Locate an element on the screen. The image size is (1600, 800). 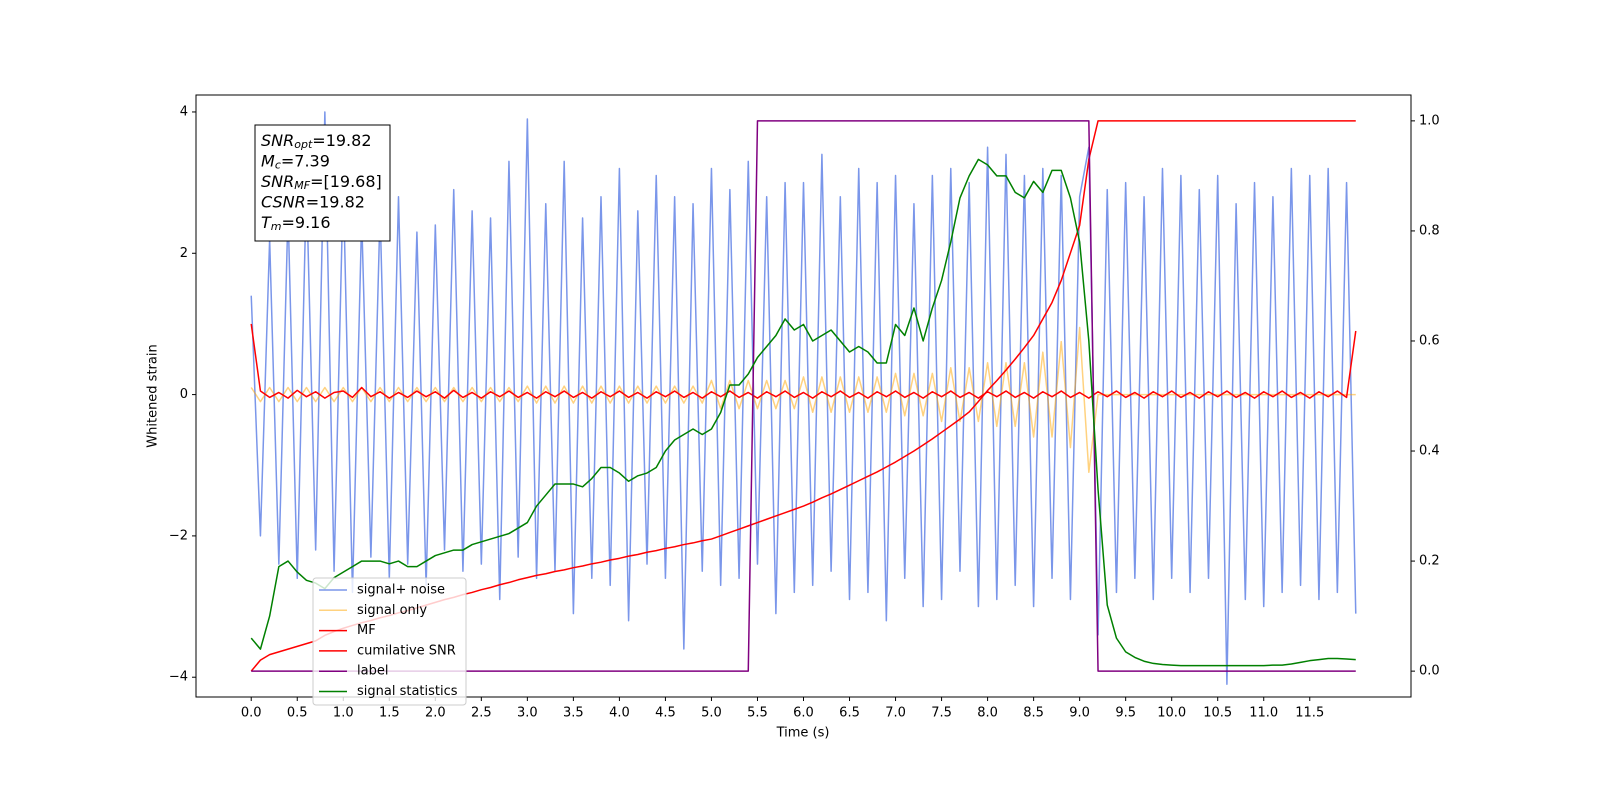
x-tick-label: 9.0 is located at coordinates (1079, 713).